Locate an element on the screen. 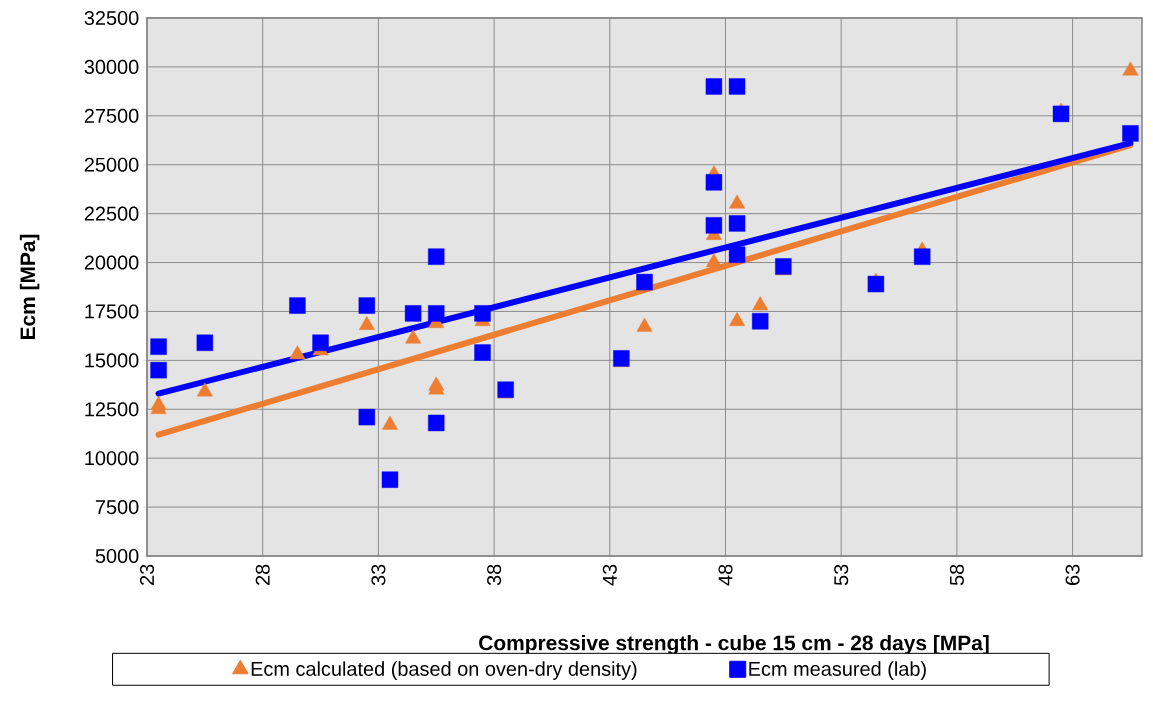 This screenshot has width=1153, height=715. y-tick-label: 12500 is located at coordinates (112, 409).